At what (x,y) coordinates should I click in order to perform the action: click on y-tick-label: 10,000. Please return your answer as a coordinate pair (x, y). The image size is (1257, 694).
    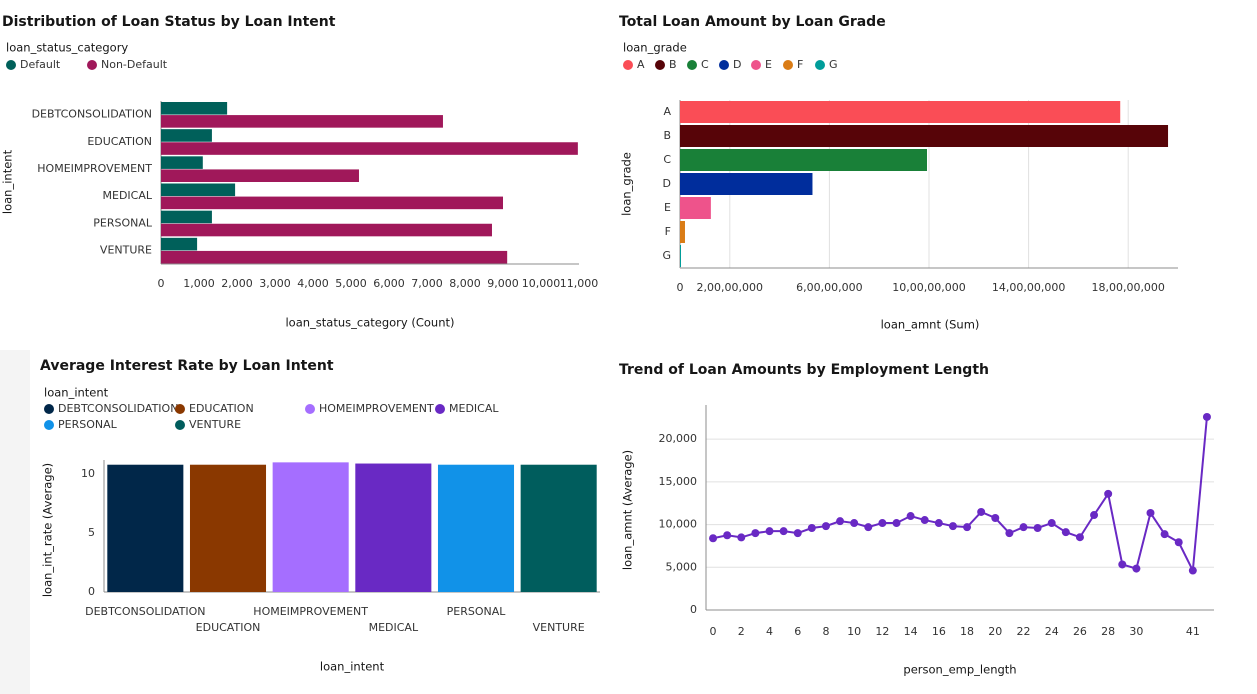
    Looking at the image, I should click on (678, 524).